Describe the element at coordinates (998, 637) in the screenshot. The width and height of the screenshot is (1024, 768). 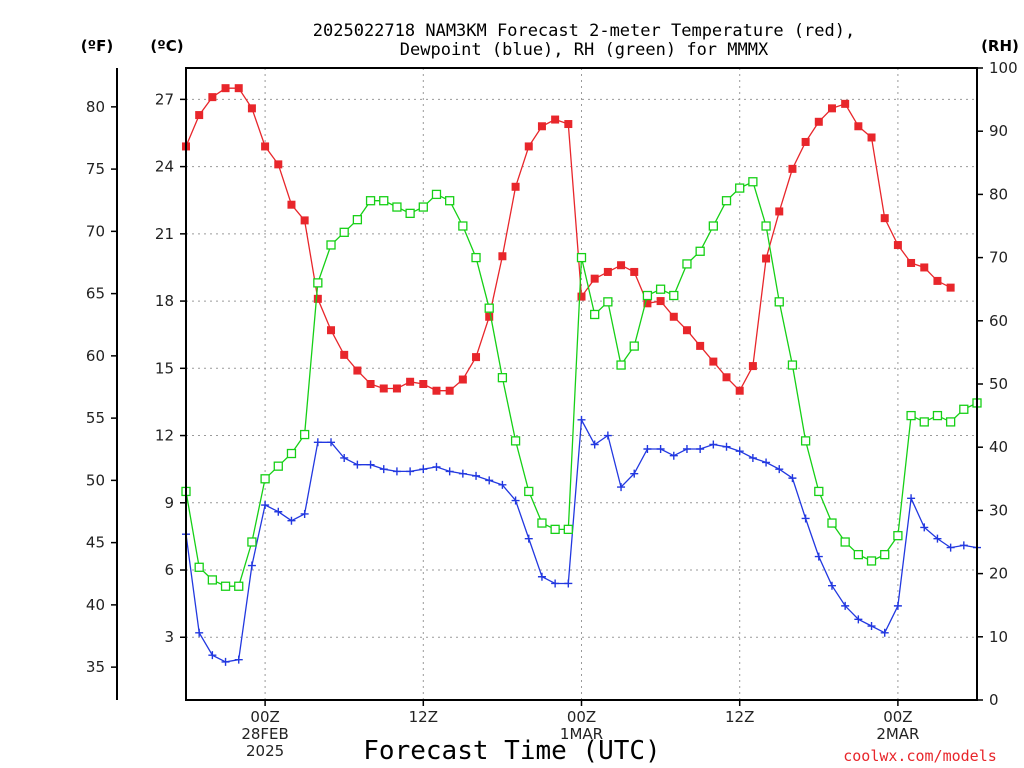
I see `rh-tick-label: 10` at that location.